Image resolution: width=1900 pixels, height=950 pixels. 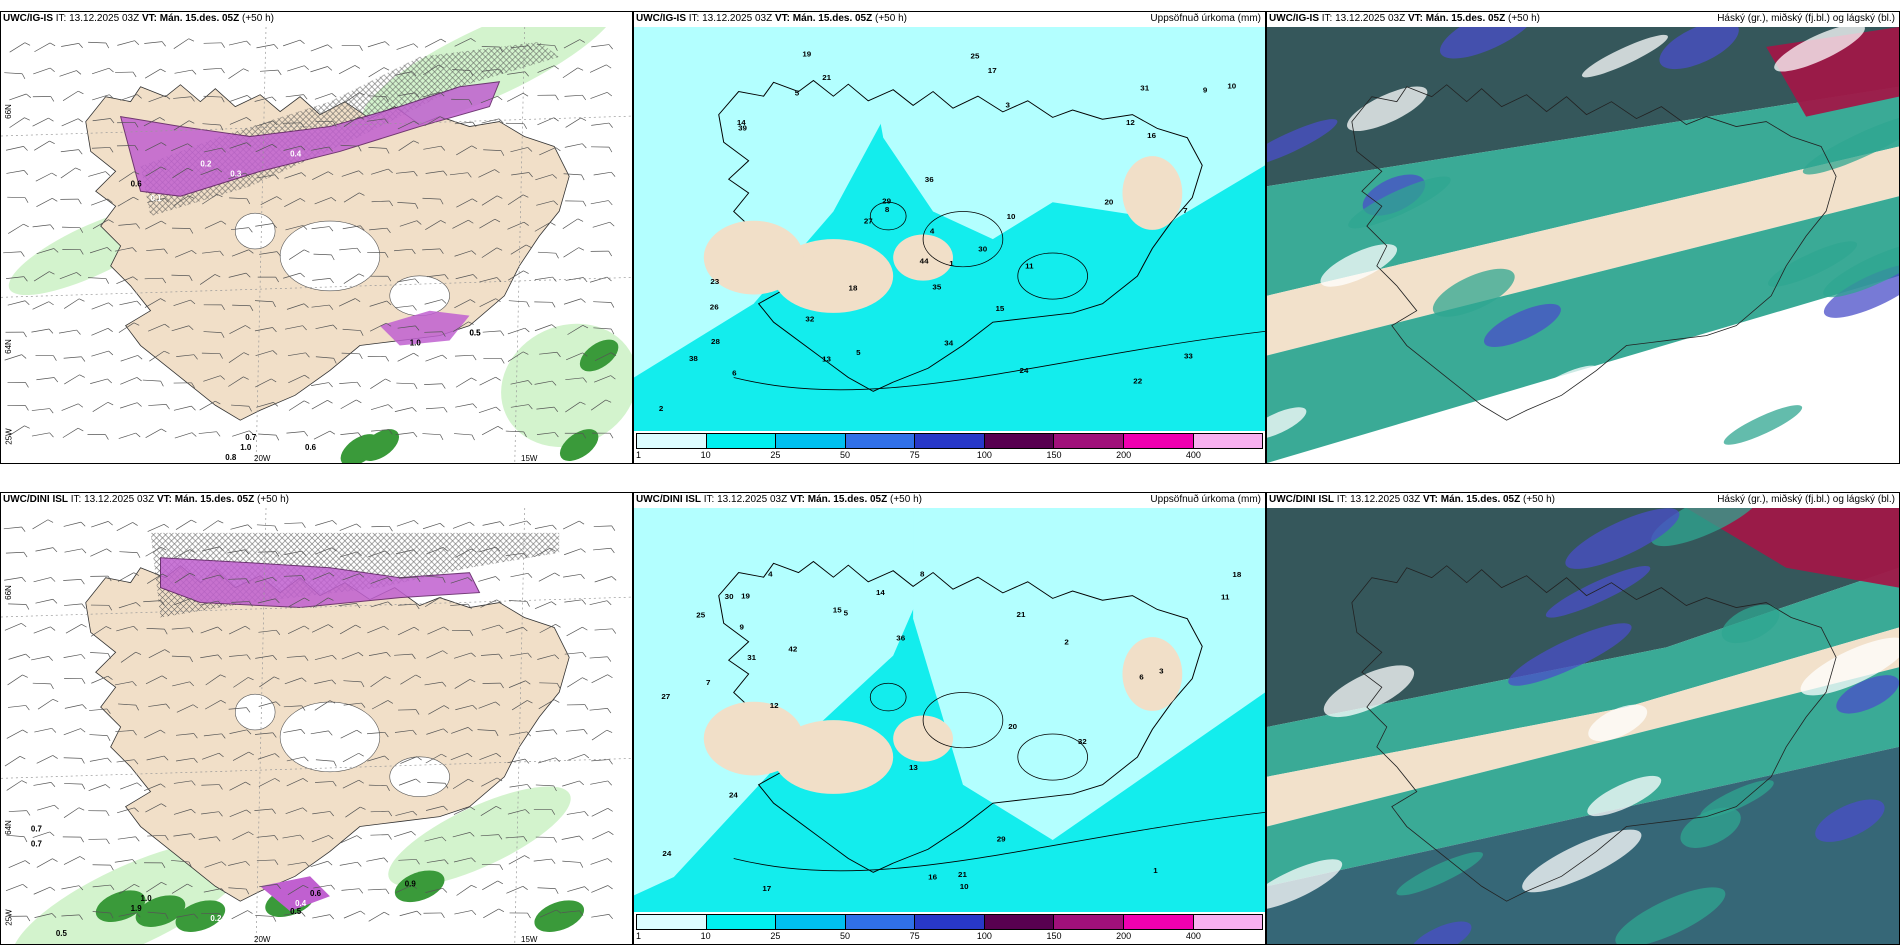 What do you see at coordinates (1124, 455) in the screenshot?
I see `colorbar-tick-label: 200` at bounding box center [1124, 455].